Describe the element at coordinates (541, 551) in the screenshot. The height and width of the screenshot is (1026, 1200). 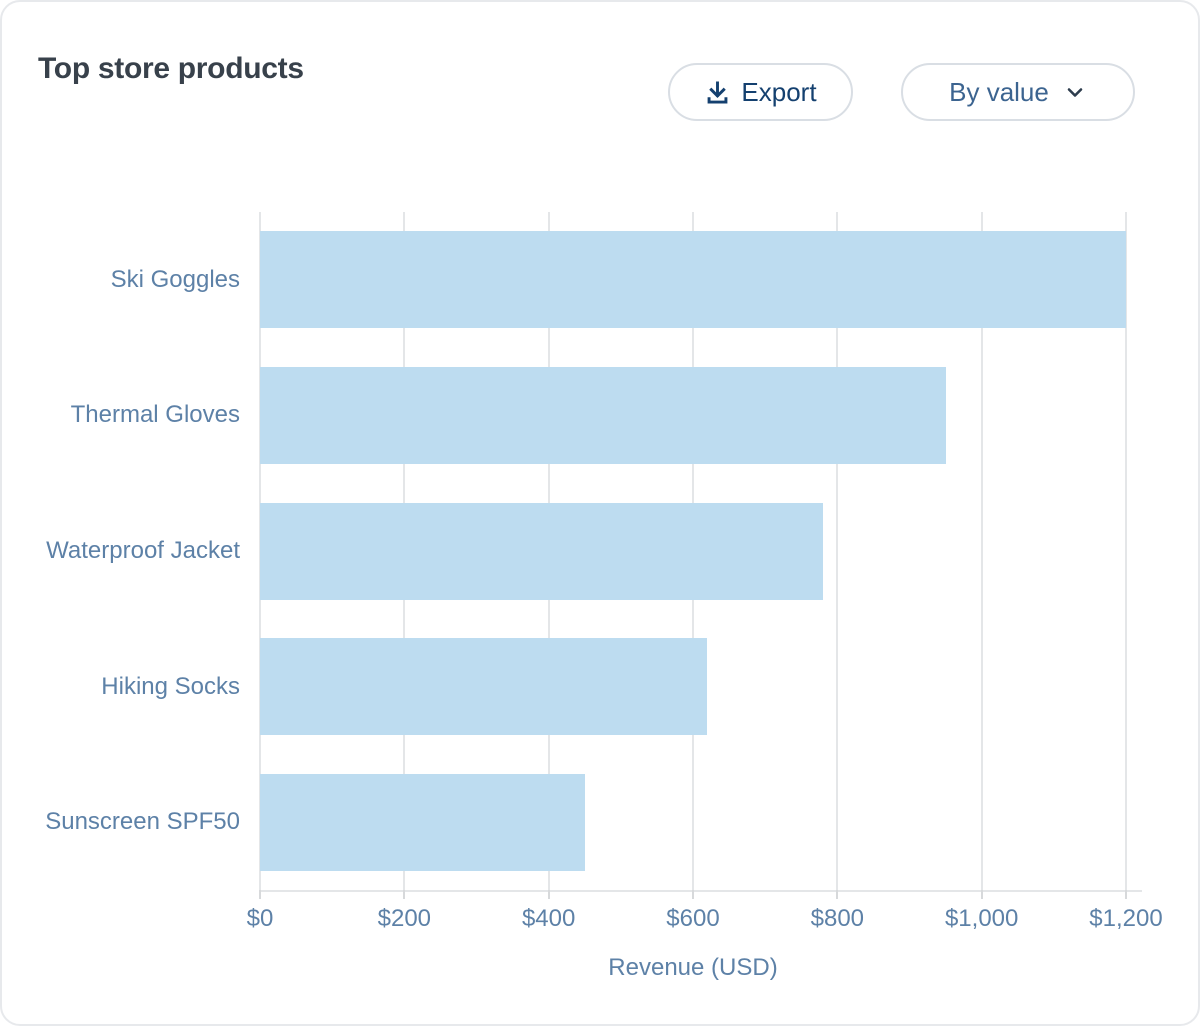
I see `bar-waterproof-jacket` at that location.